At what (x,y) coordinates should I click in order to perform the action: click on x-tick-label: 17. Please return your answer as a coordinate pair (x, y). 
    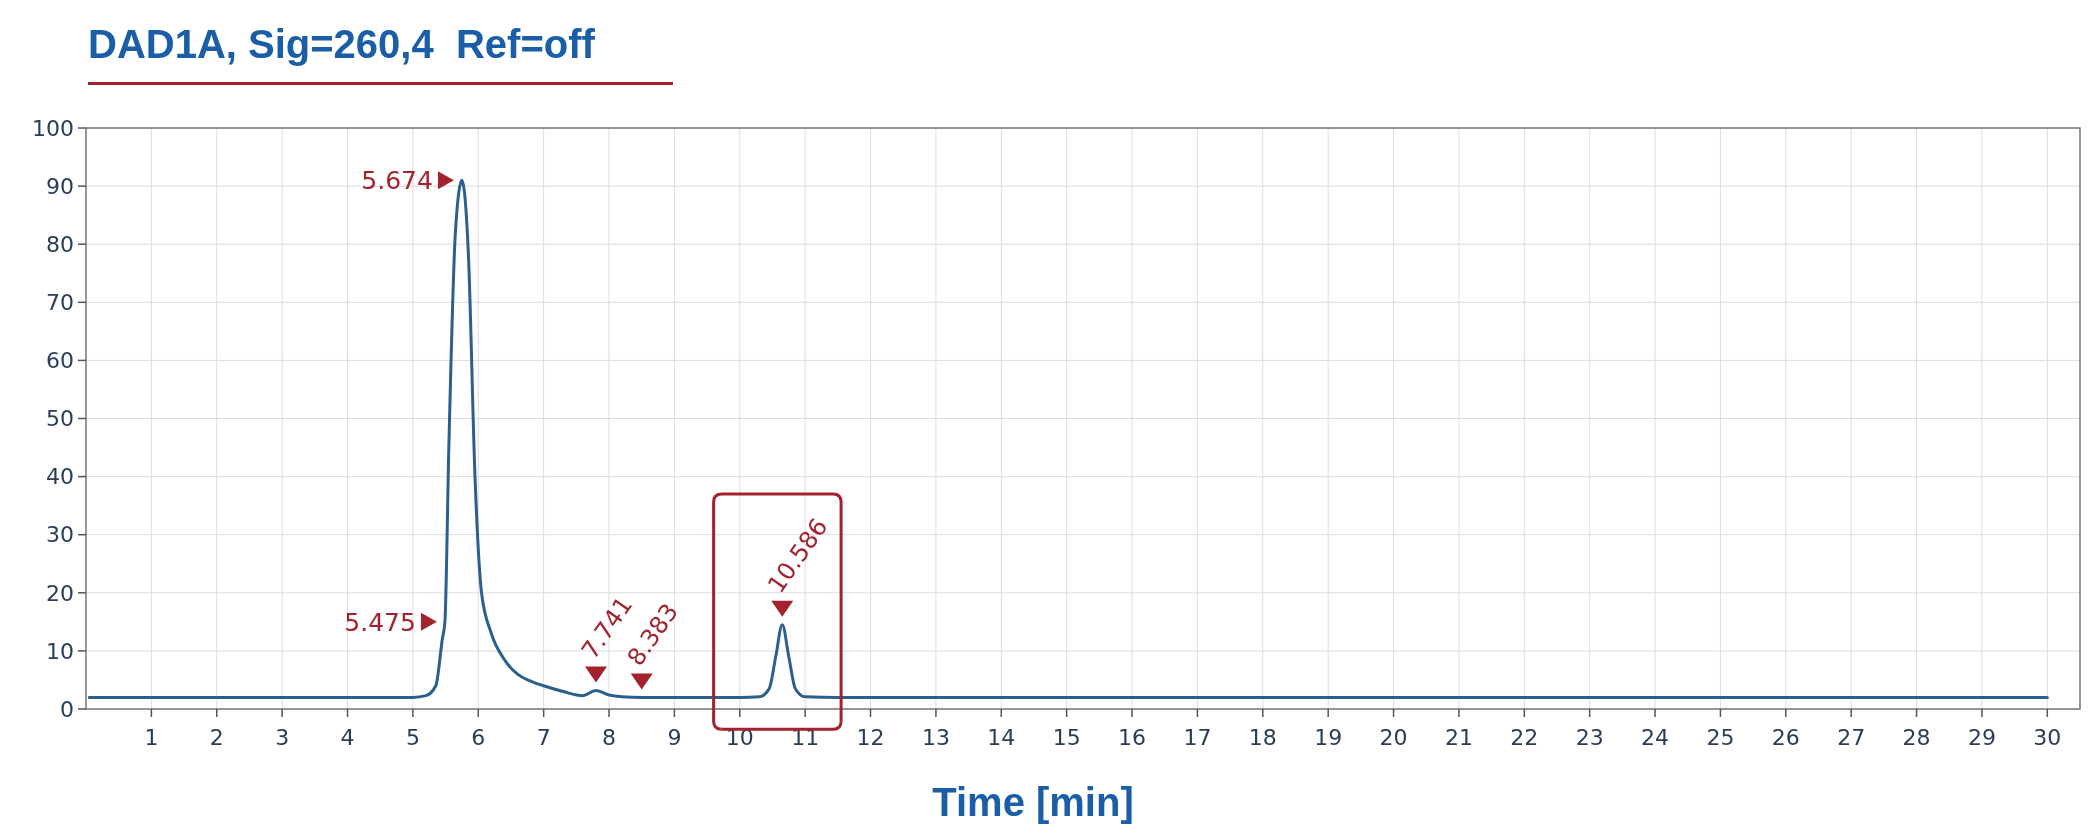
    Looking at the image, I should click on (1197, 737).